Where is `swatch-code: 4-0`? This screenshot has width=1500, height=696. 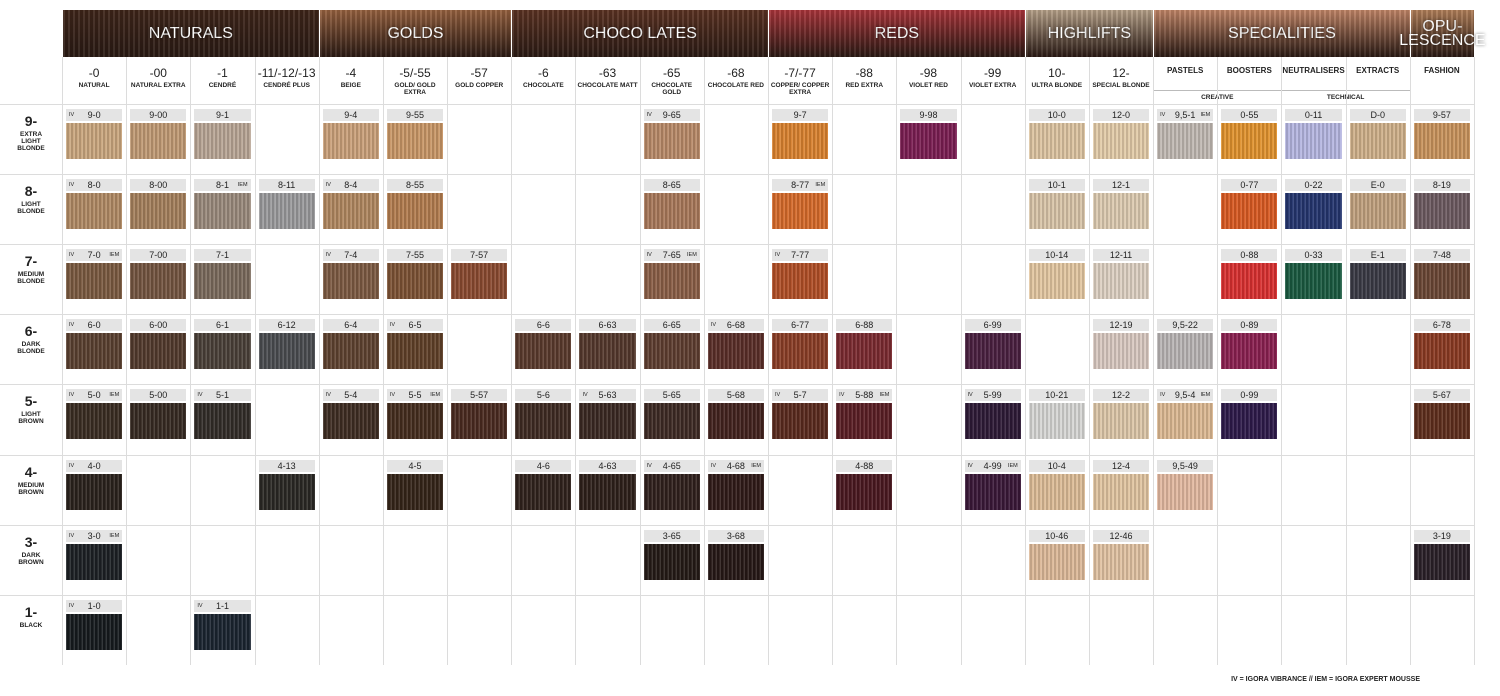 swatch-code: 4-0 is located at coordinates (94, 465).